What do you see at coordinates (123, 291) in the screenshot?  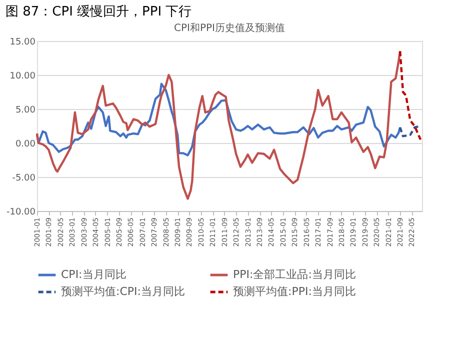 I see `legend-label: 预测平均值:CPI:当月同比` at bounding box center [123, 291].